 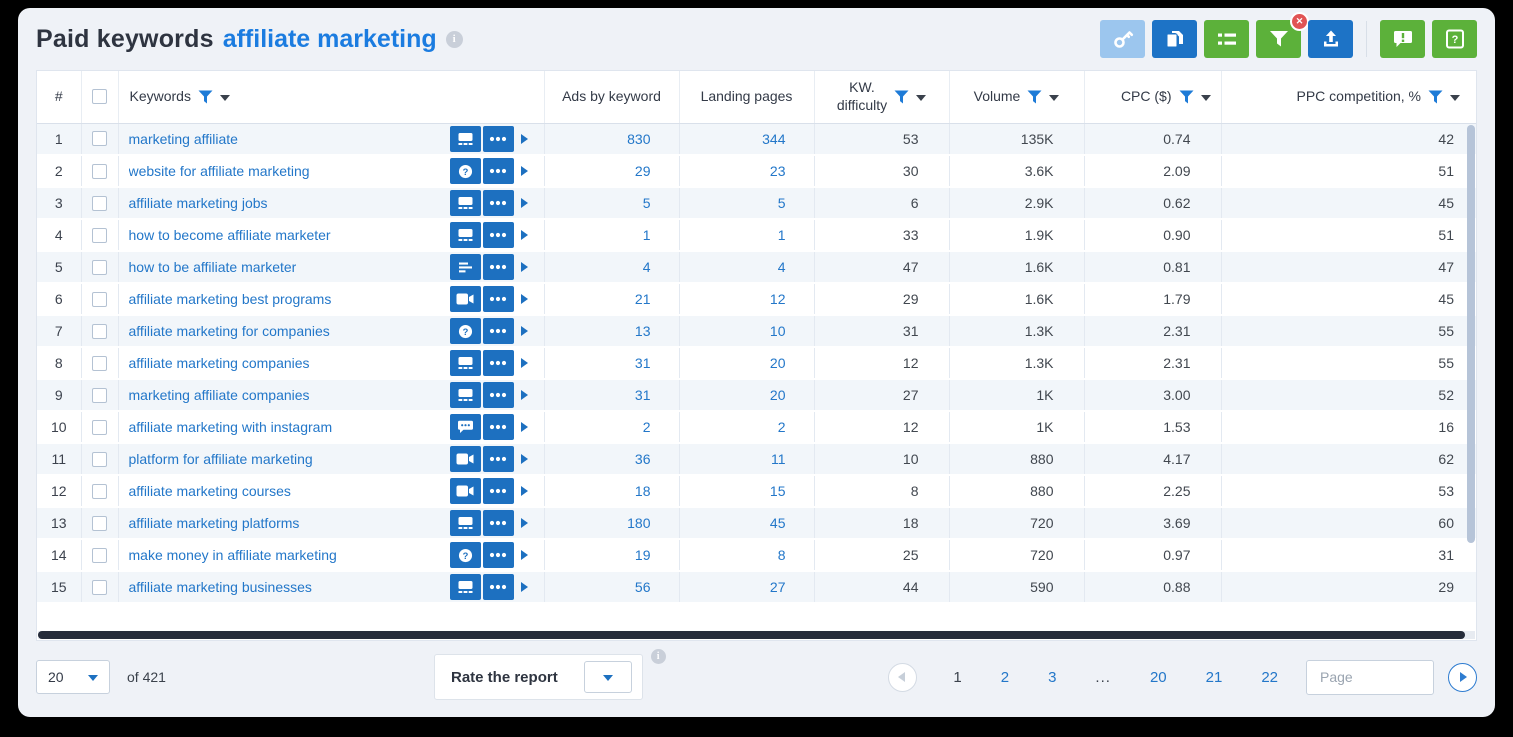 What do you see at coordinates (212, 267) in the screenshot?
I see `keyword-link: how to be affiliate marketer` at bounding box center [212, 267].